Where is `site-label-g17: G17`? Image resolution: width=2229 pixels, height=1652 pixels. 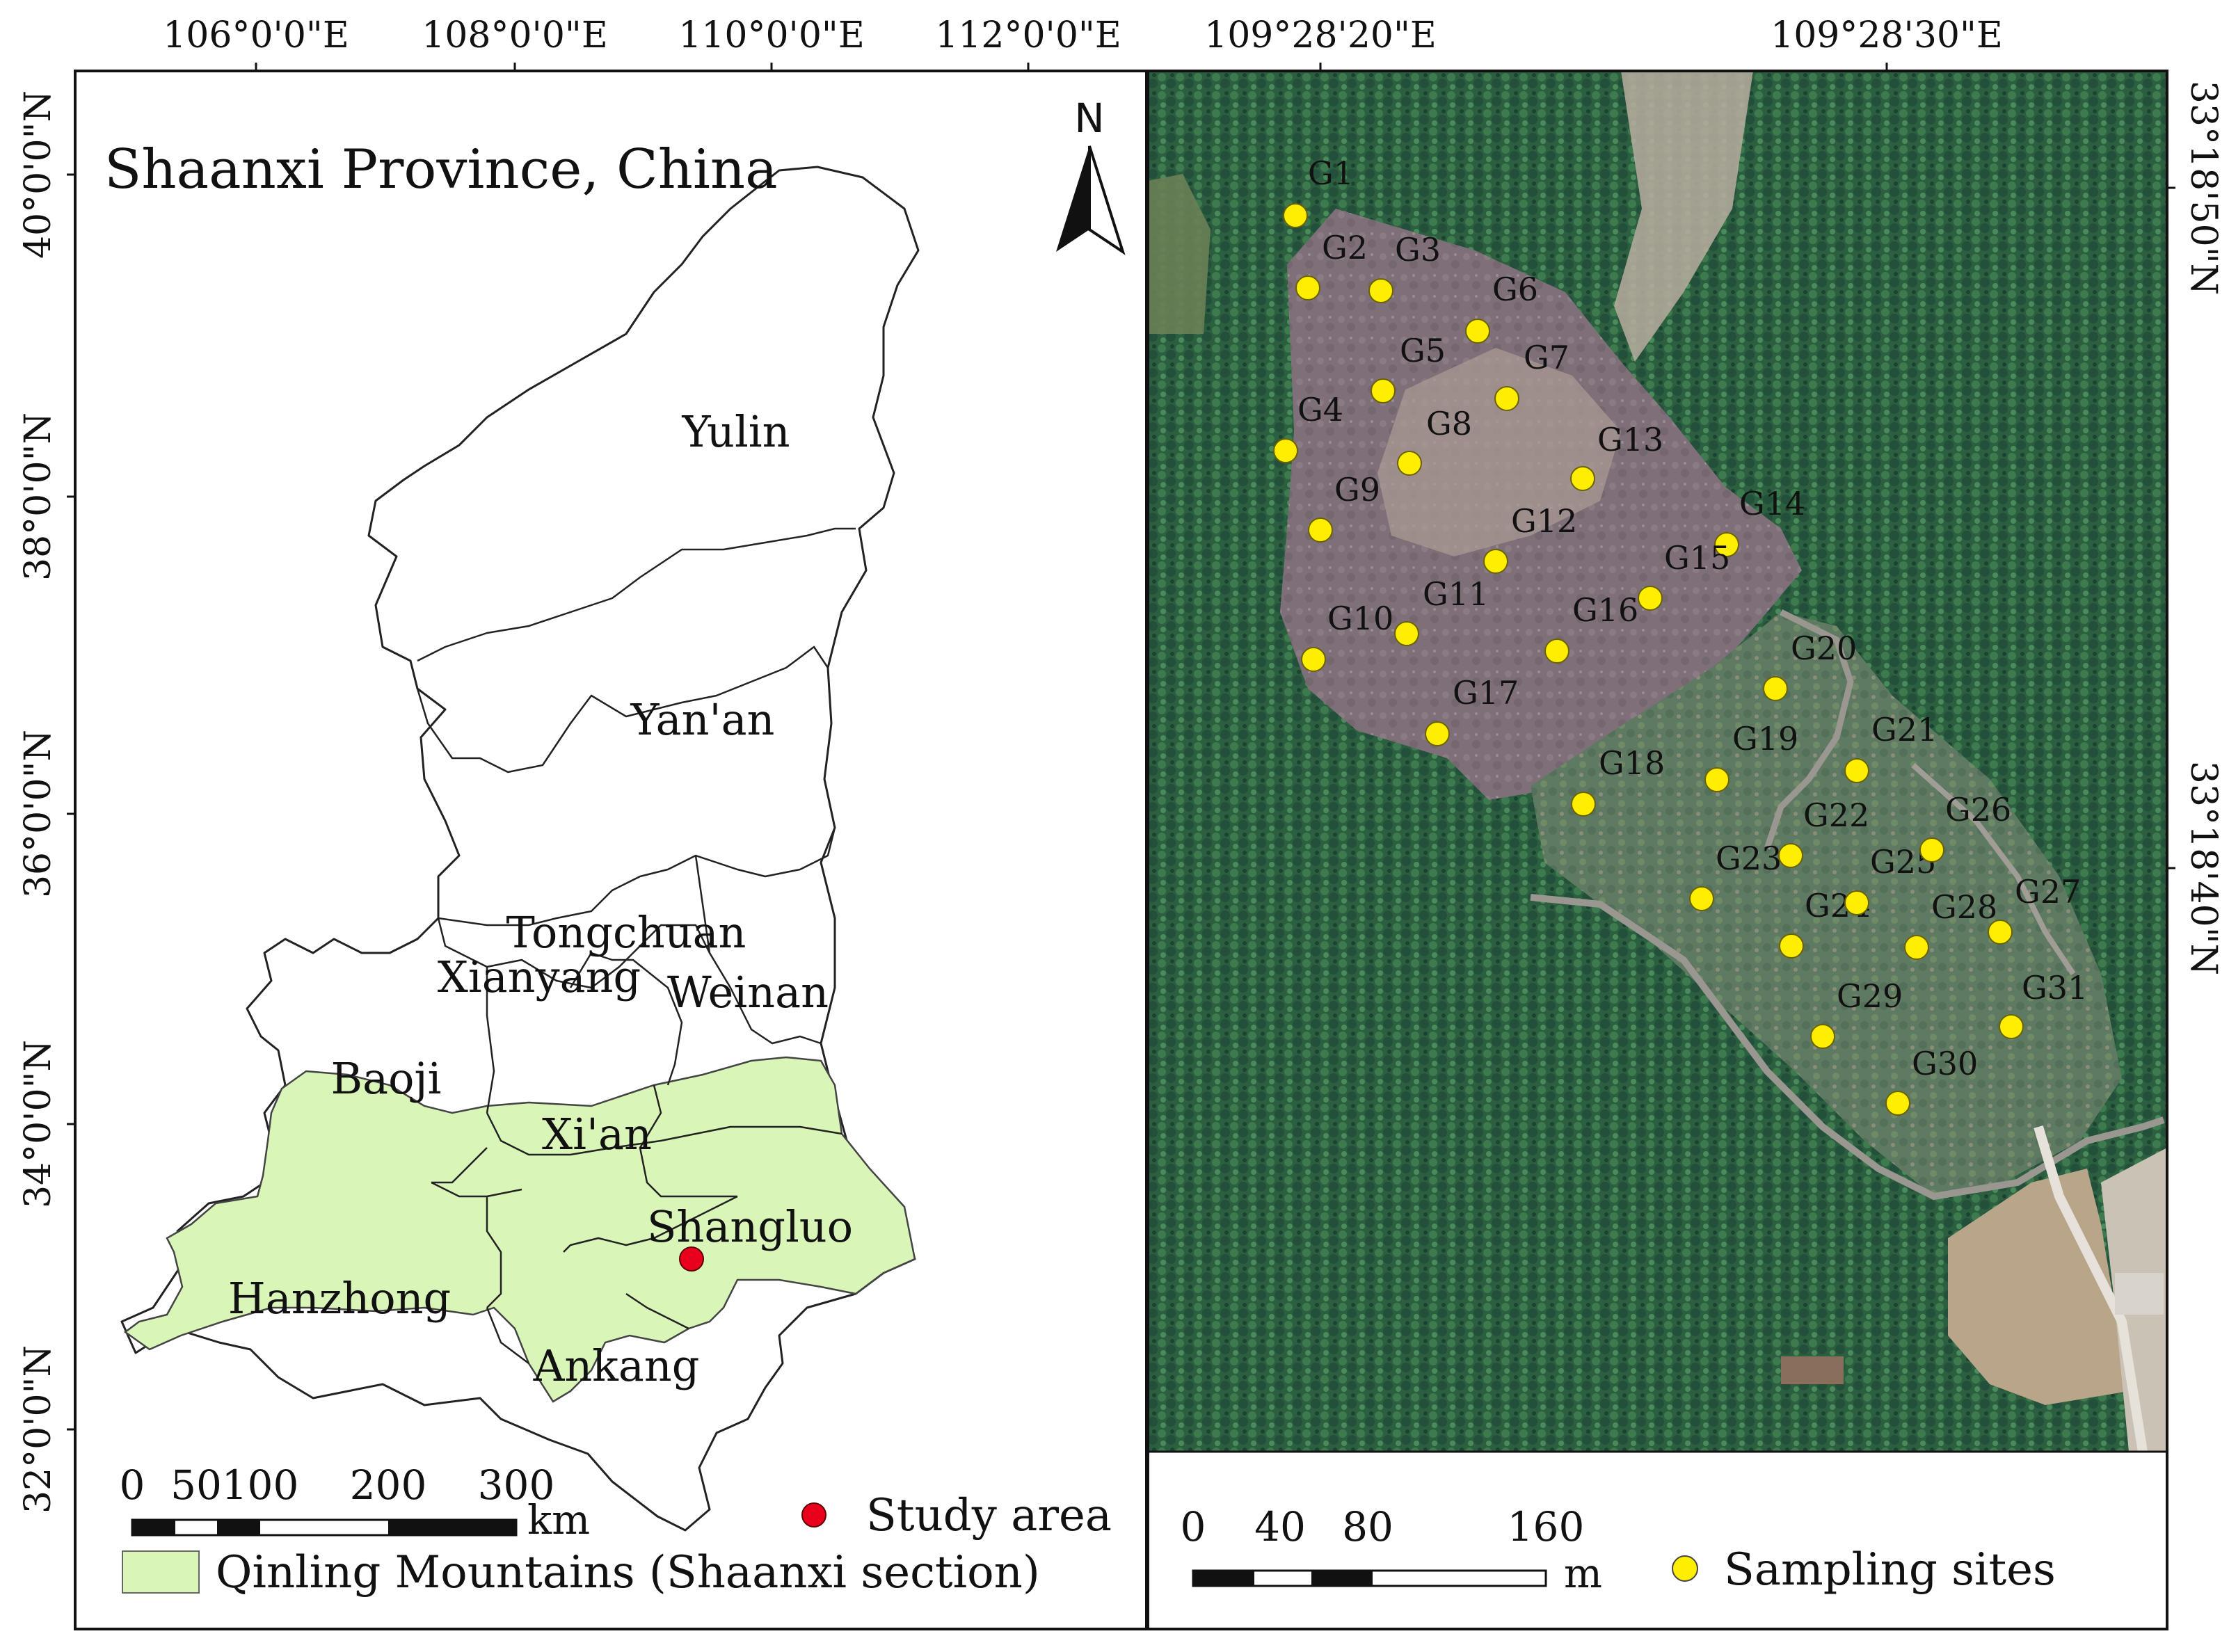 site-label-g17: G17 is located at coordinates (1486, 693).